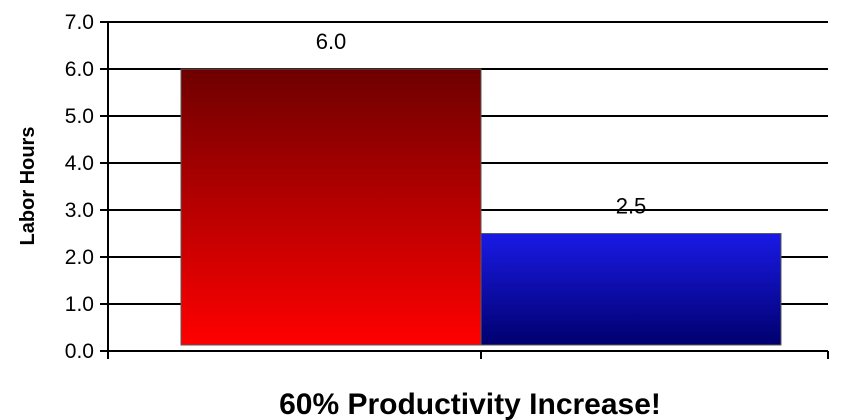 The width and height of the screenshot is (845, 420). I want to click on y-tick-label: 7.0, so click(79, 22).